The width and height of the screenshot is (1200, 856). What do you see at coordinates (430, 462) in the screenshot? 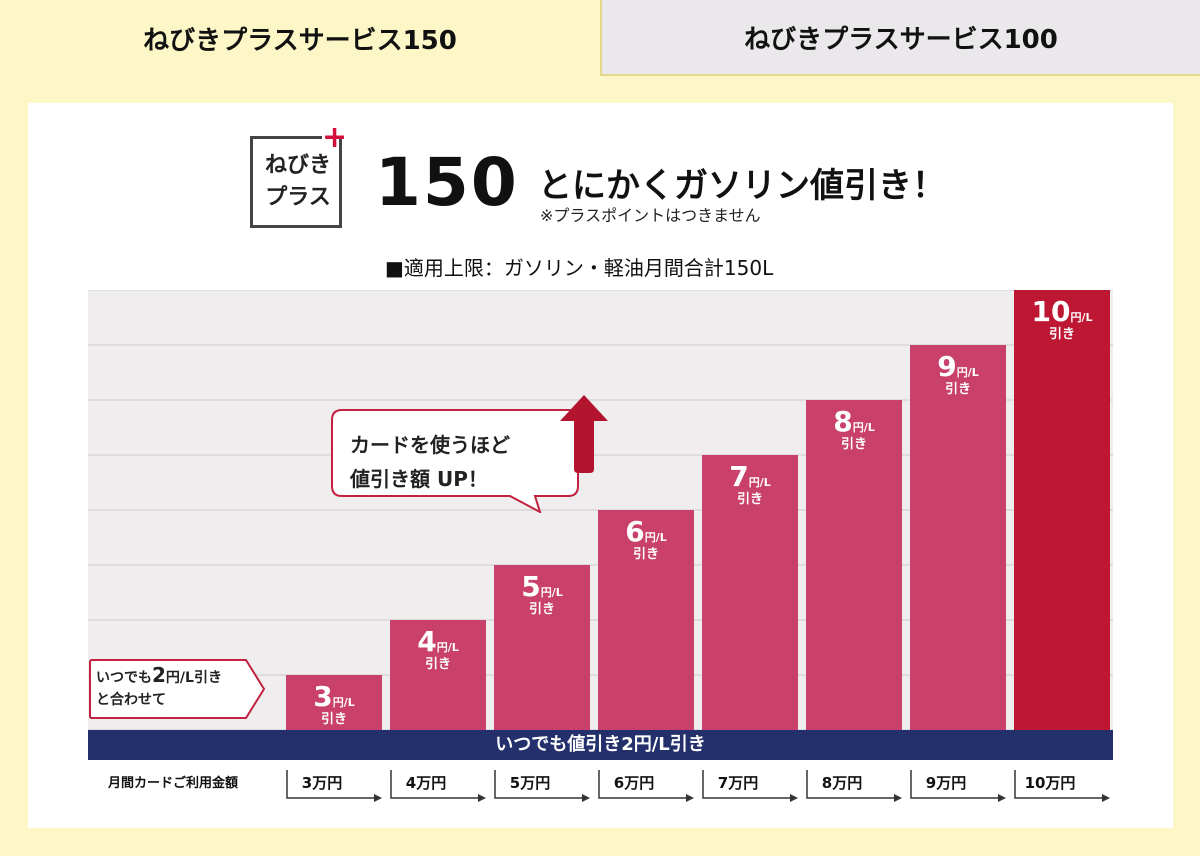
I see `callout-text: カードを使うほど 値引き額 UP！` at bounding box center [430, 462].